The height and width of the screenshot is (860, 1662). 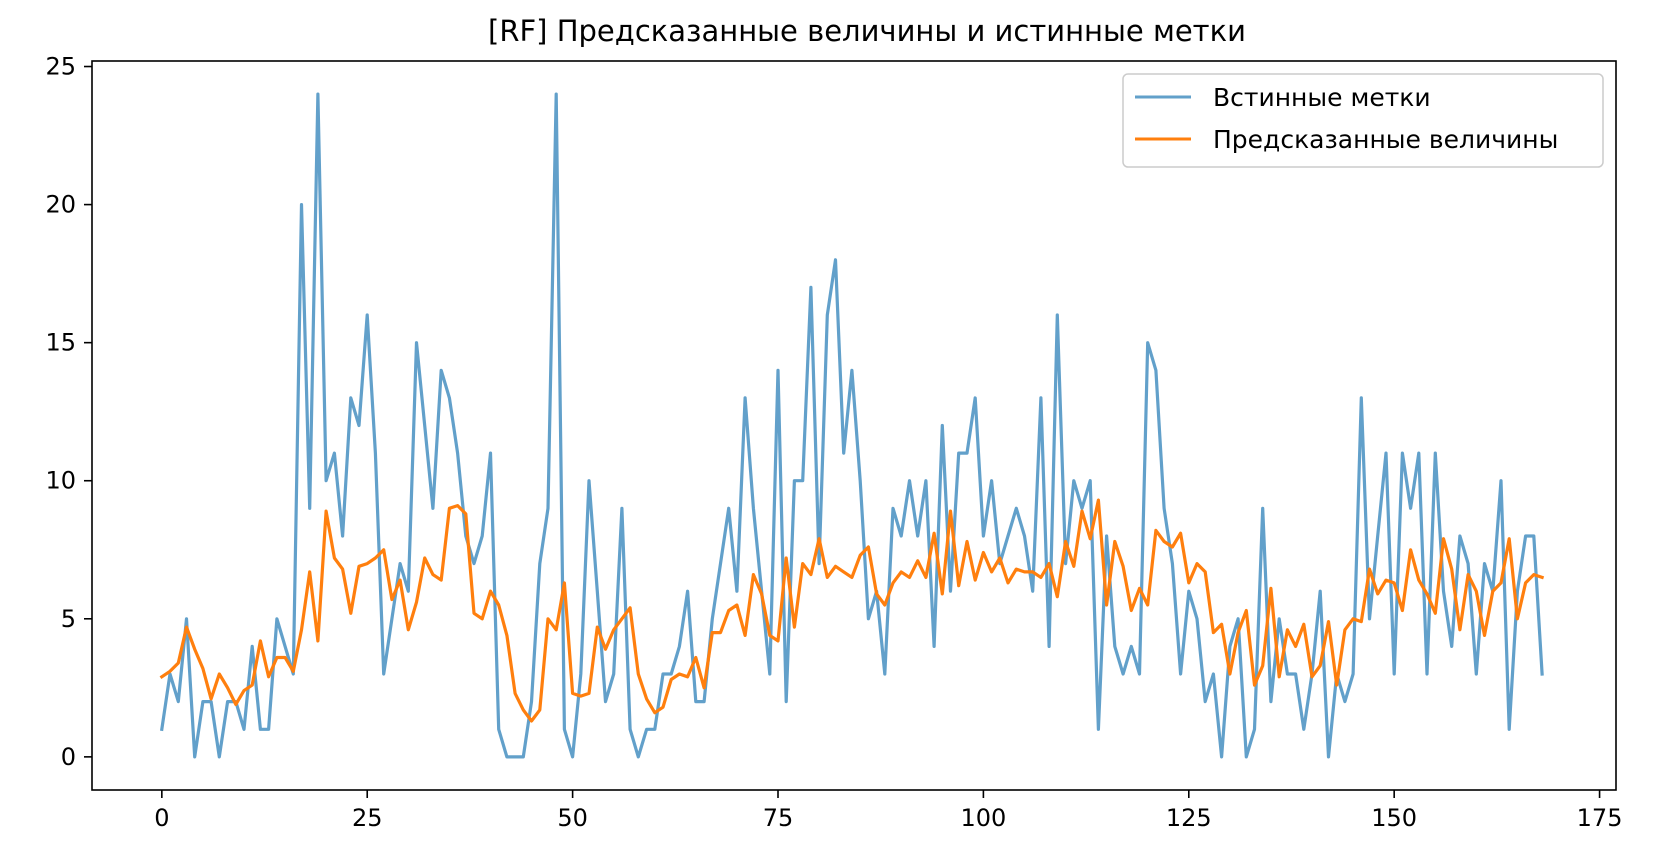 I want to click on legend-box, so click(x=1363, y=120).